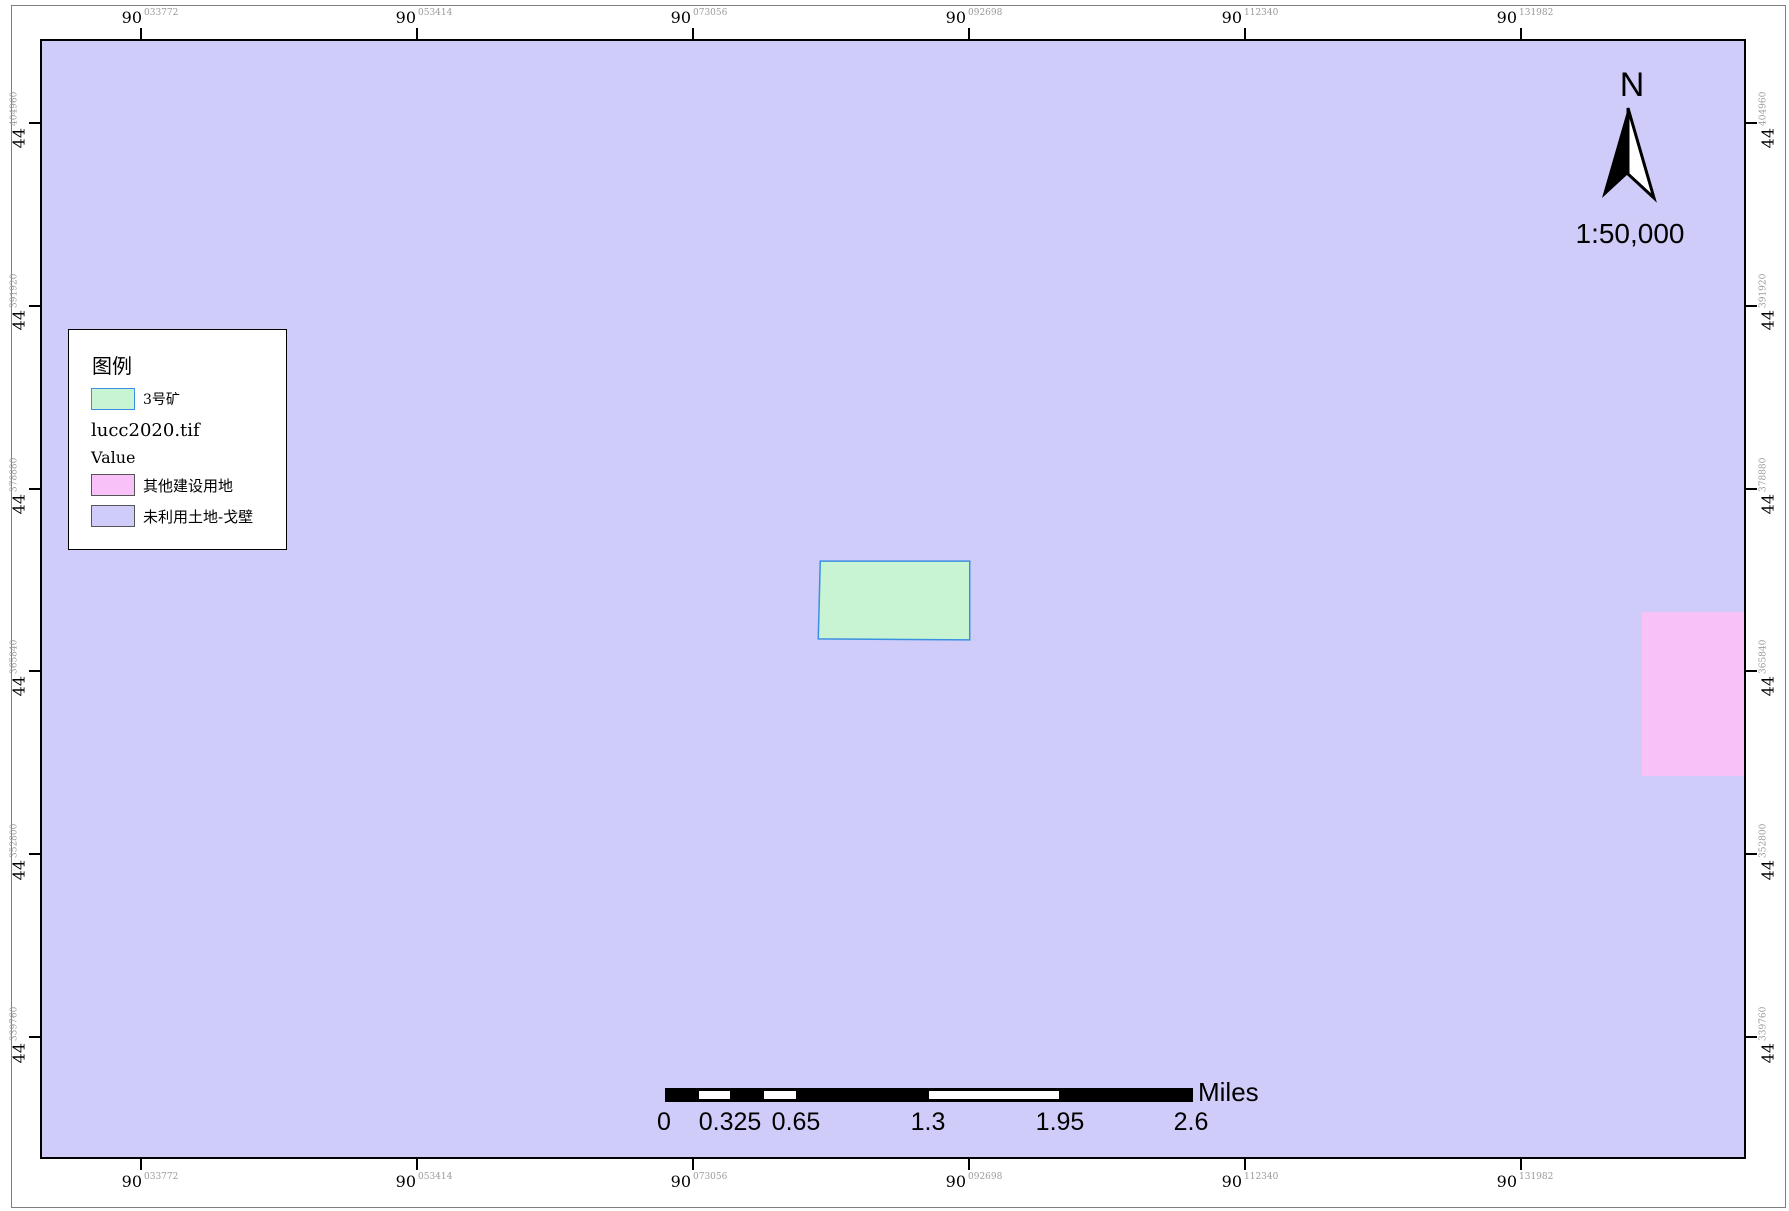  I want to click on scalebar-label-5: 2.6, so click(1191, 1122).